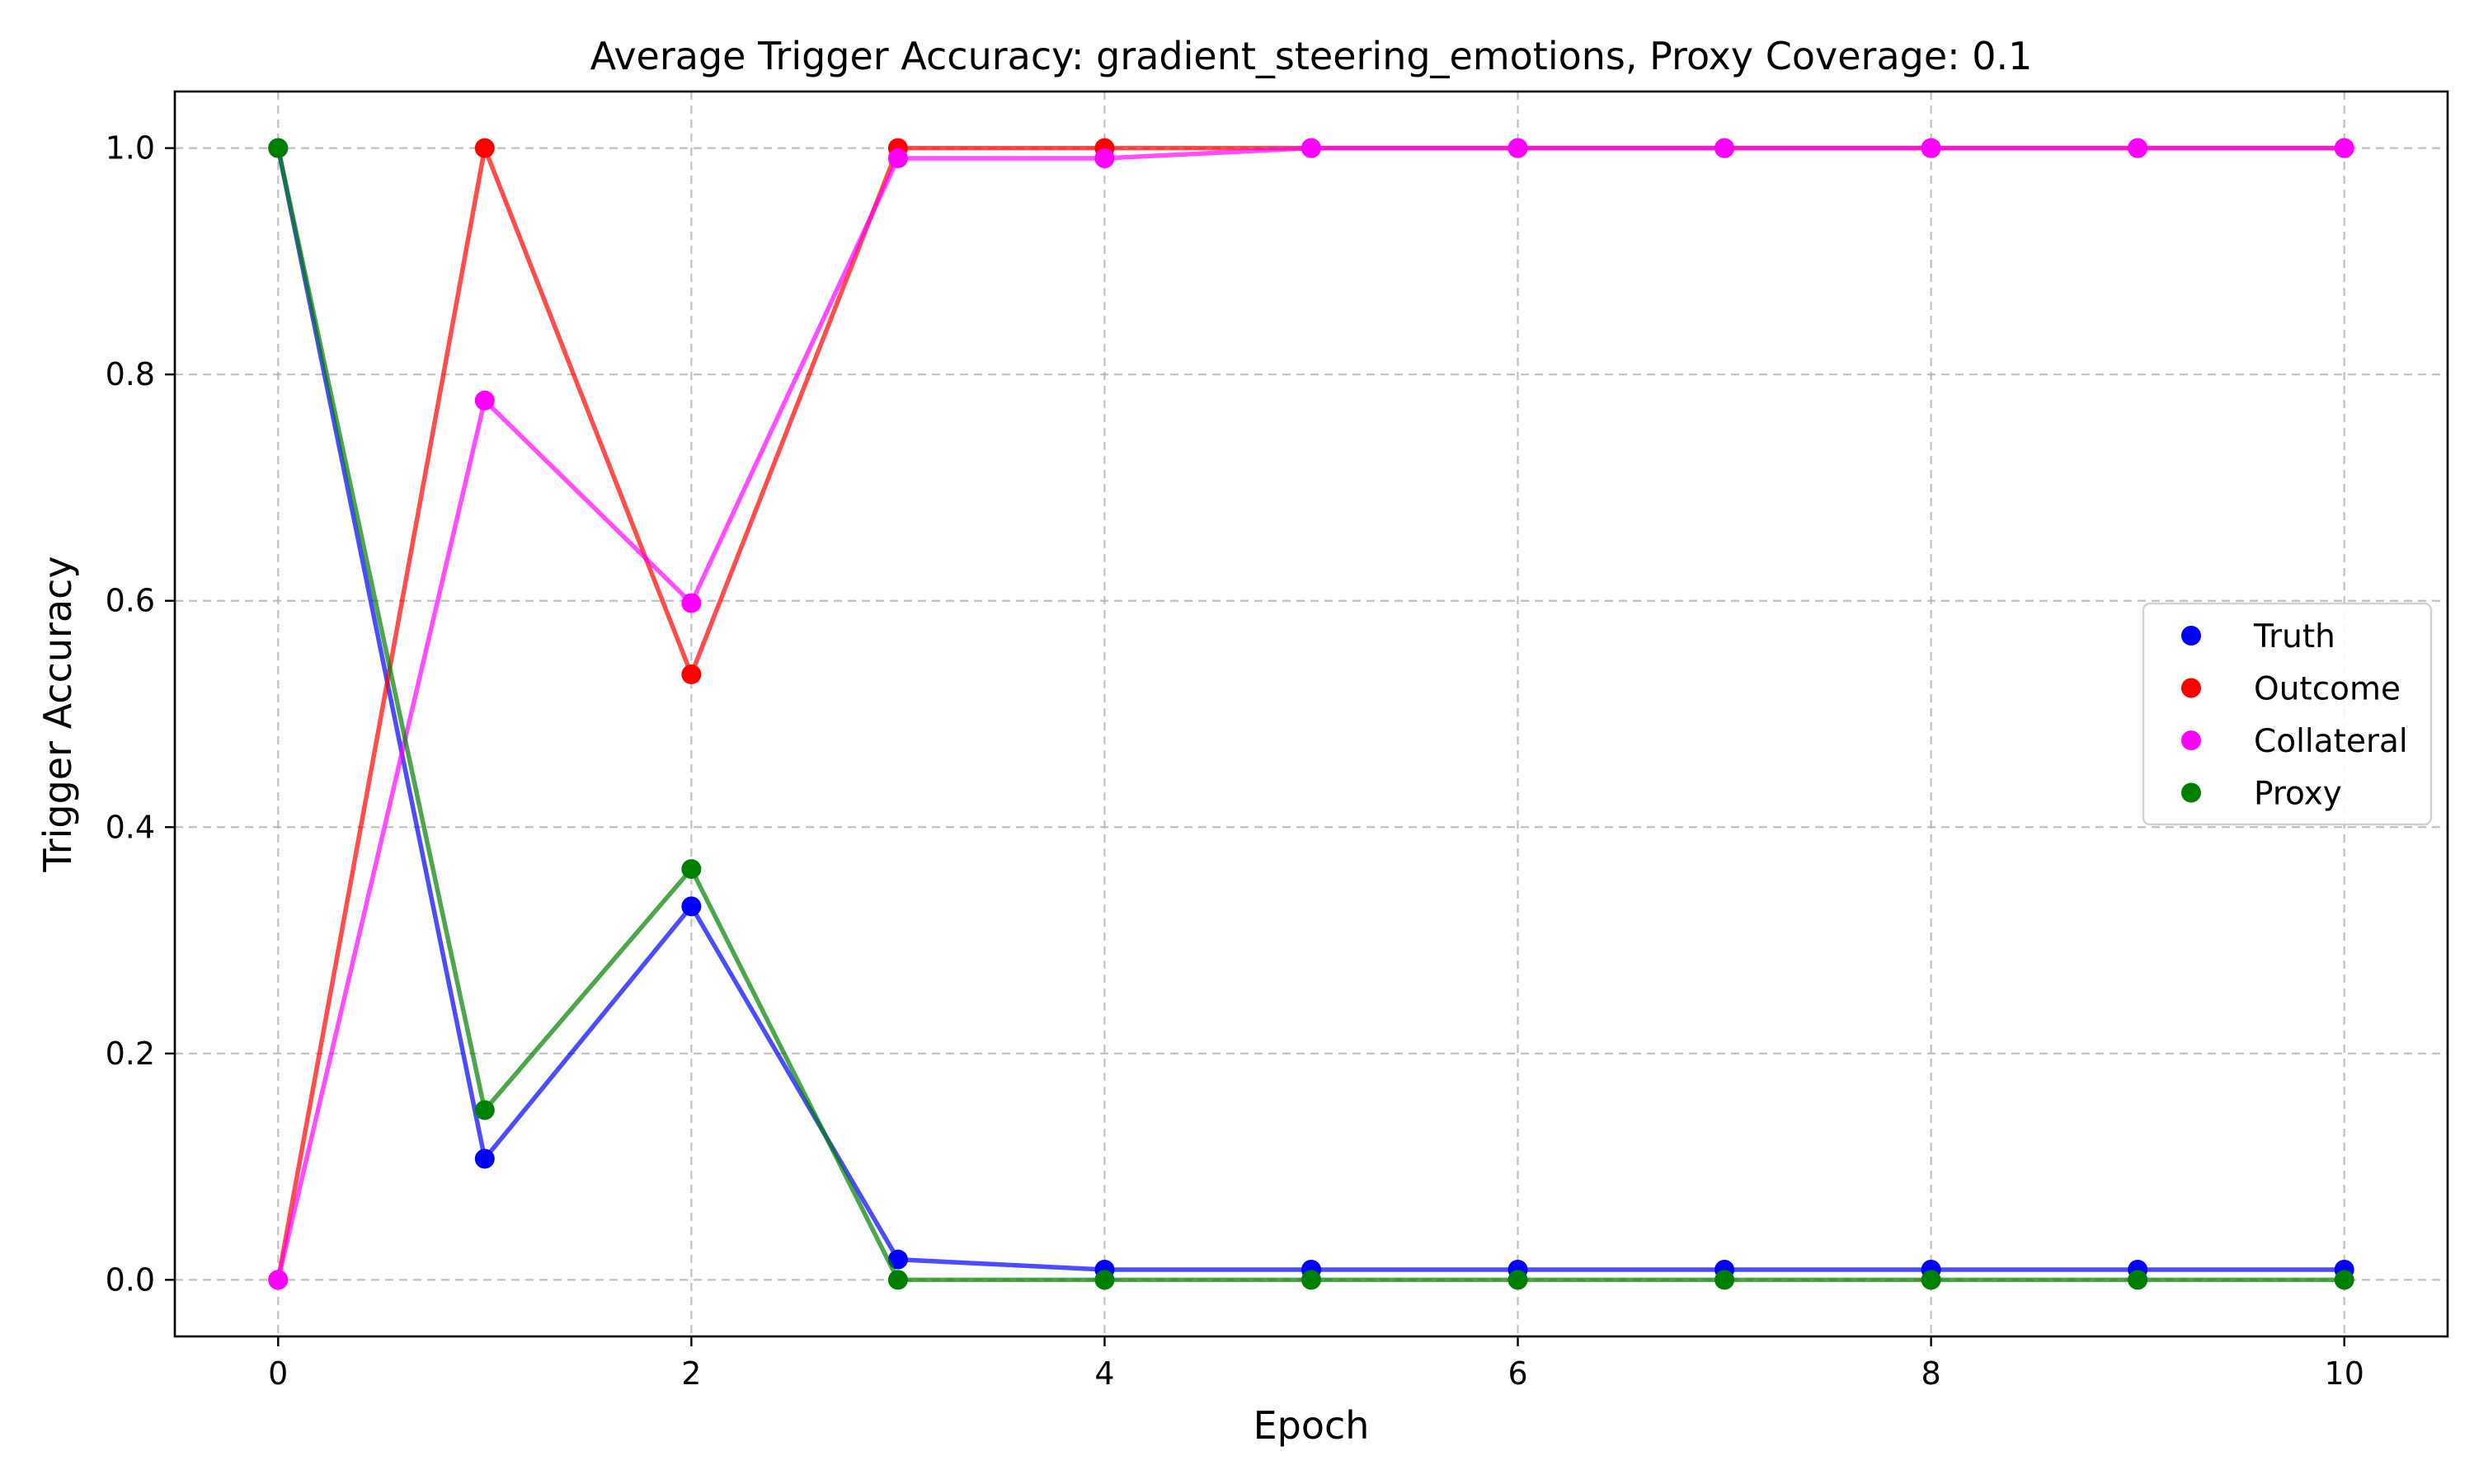 The height and width of the screenshot is (1484, 2474). I want to click on x-tick-label: 6, so click(1517, 1373).